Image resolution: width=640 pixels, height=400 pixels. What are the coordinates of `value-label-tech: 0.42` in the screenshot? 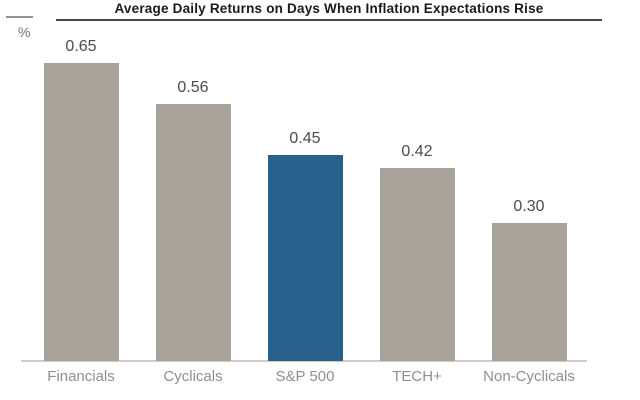 It's located at (417, 151).